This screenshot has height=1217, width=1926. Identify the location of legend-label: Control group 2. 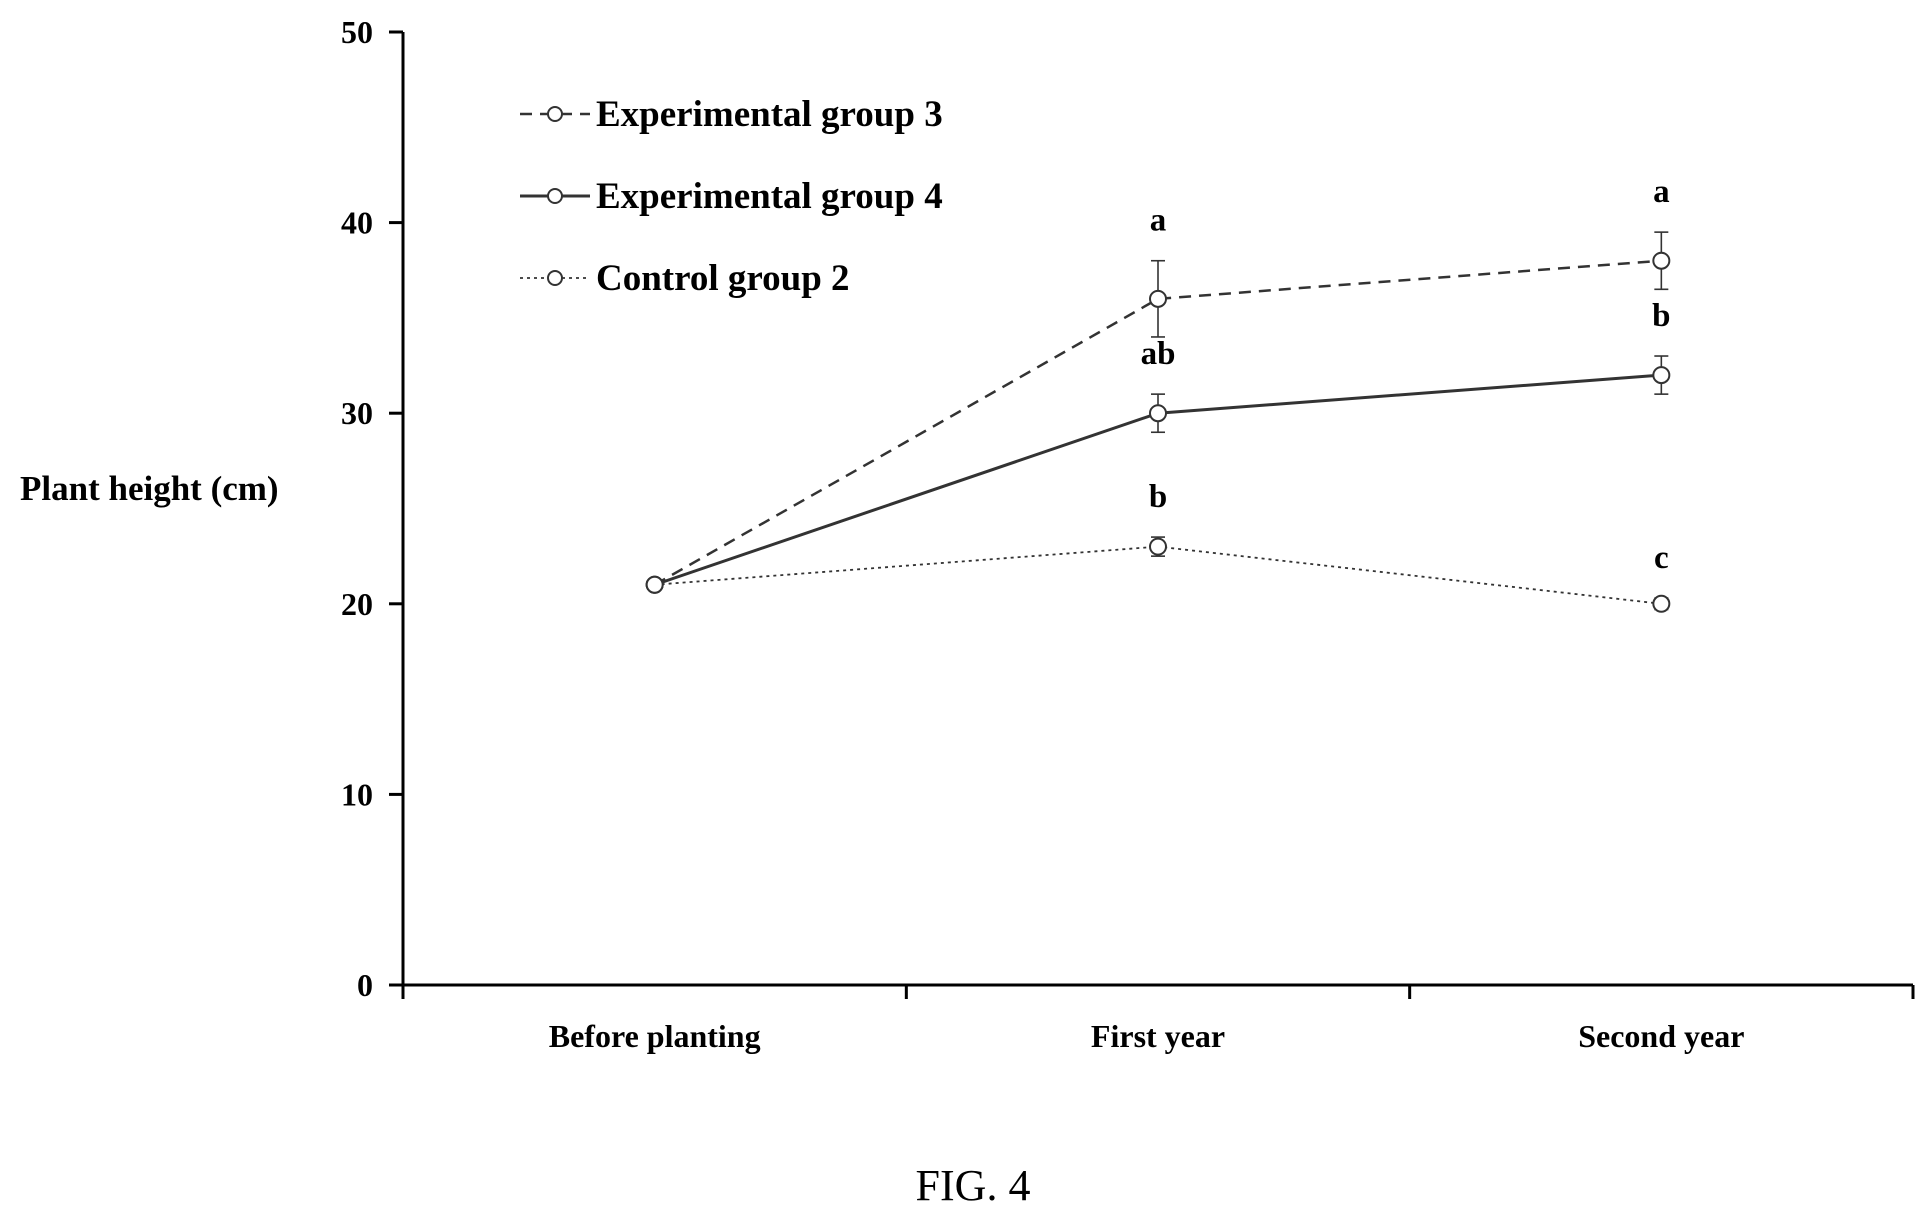
(723, 278).